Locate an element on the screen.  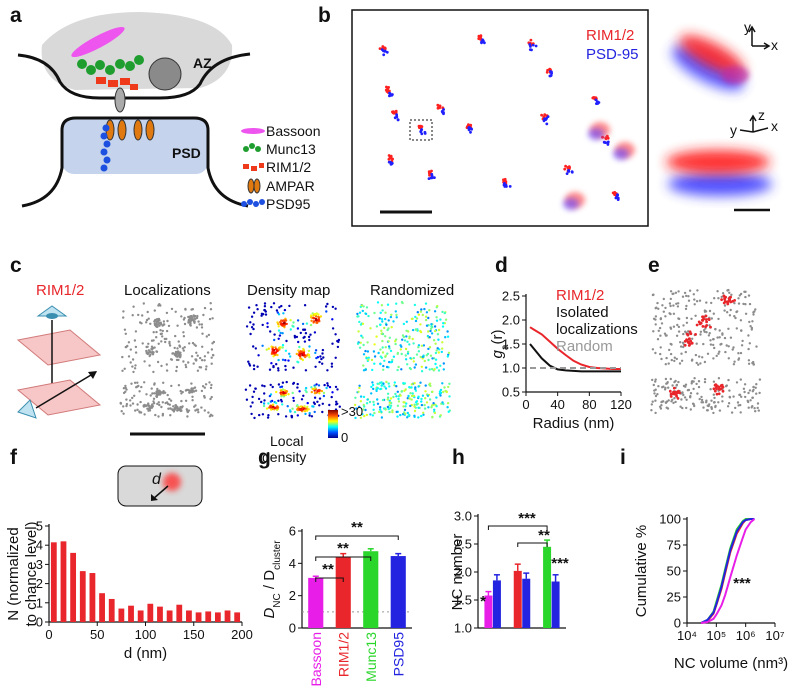
localization-image is located at coordinates (285, 360).